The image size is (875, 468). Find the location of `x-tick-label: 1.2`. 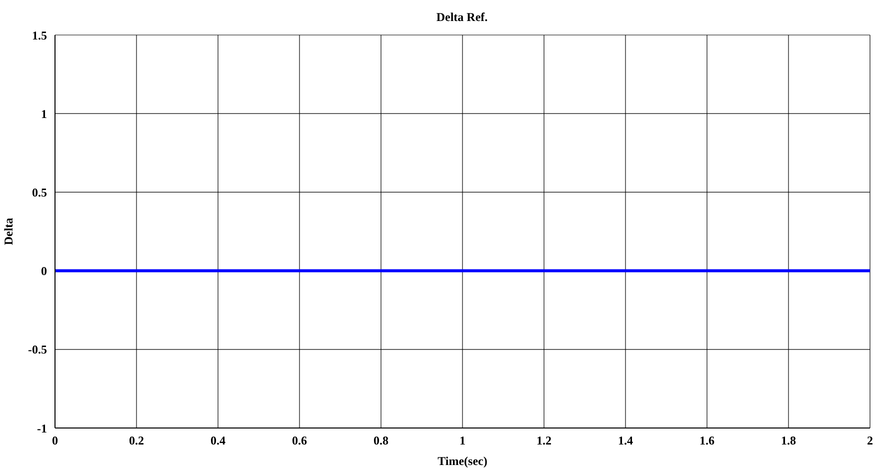

x-tick-label: 1.2 is located at coordinates (544, 441).